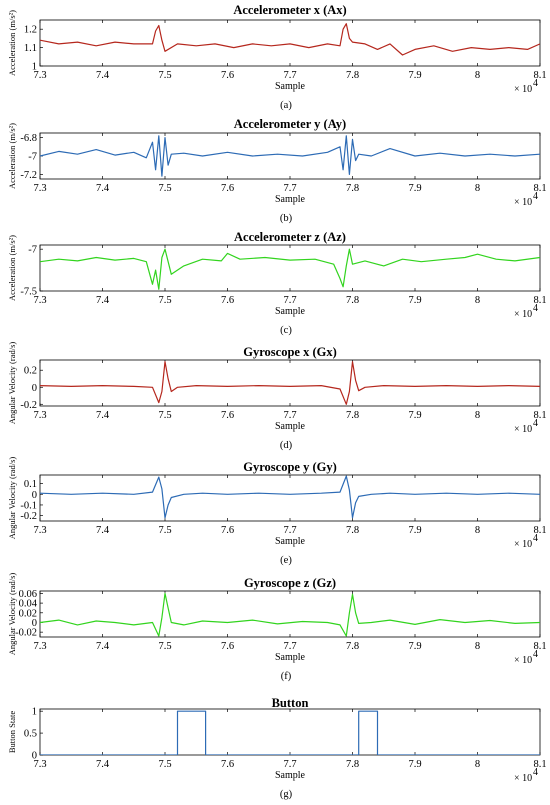 This screenshot has width=550, height=805. I want to click on panel-caption: (c), so click(286, 330).